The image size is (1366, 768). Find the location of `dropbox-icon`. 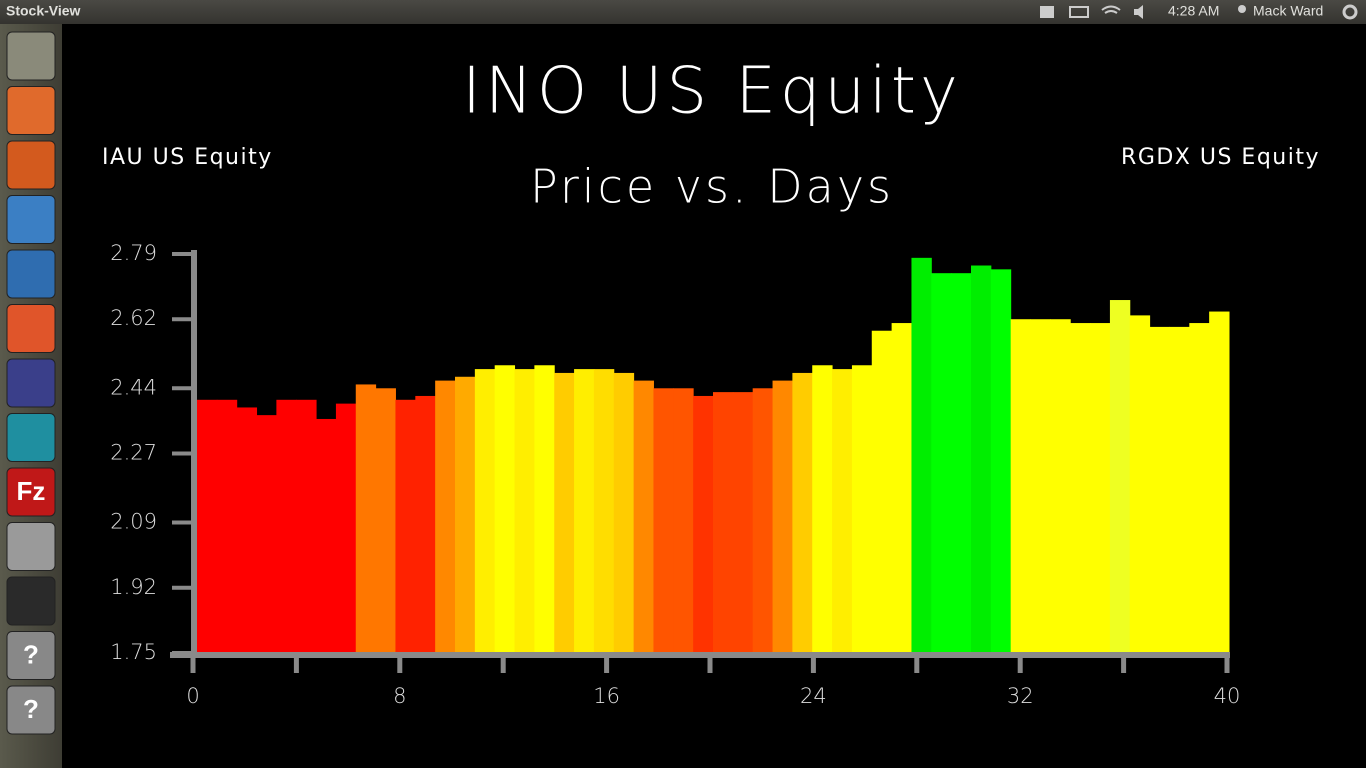

dropbox-icon is located at coordinates (1047, 12).